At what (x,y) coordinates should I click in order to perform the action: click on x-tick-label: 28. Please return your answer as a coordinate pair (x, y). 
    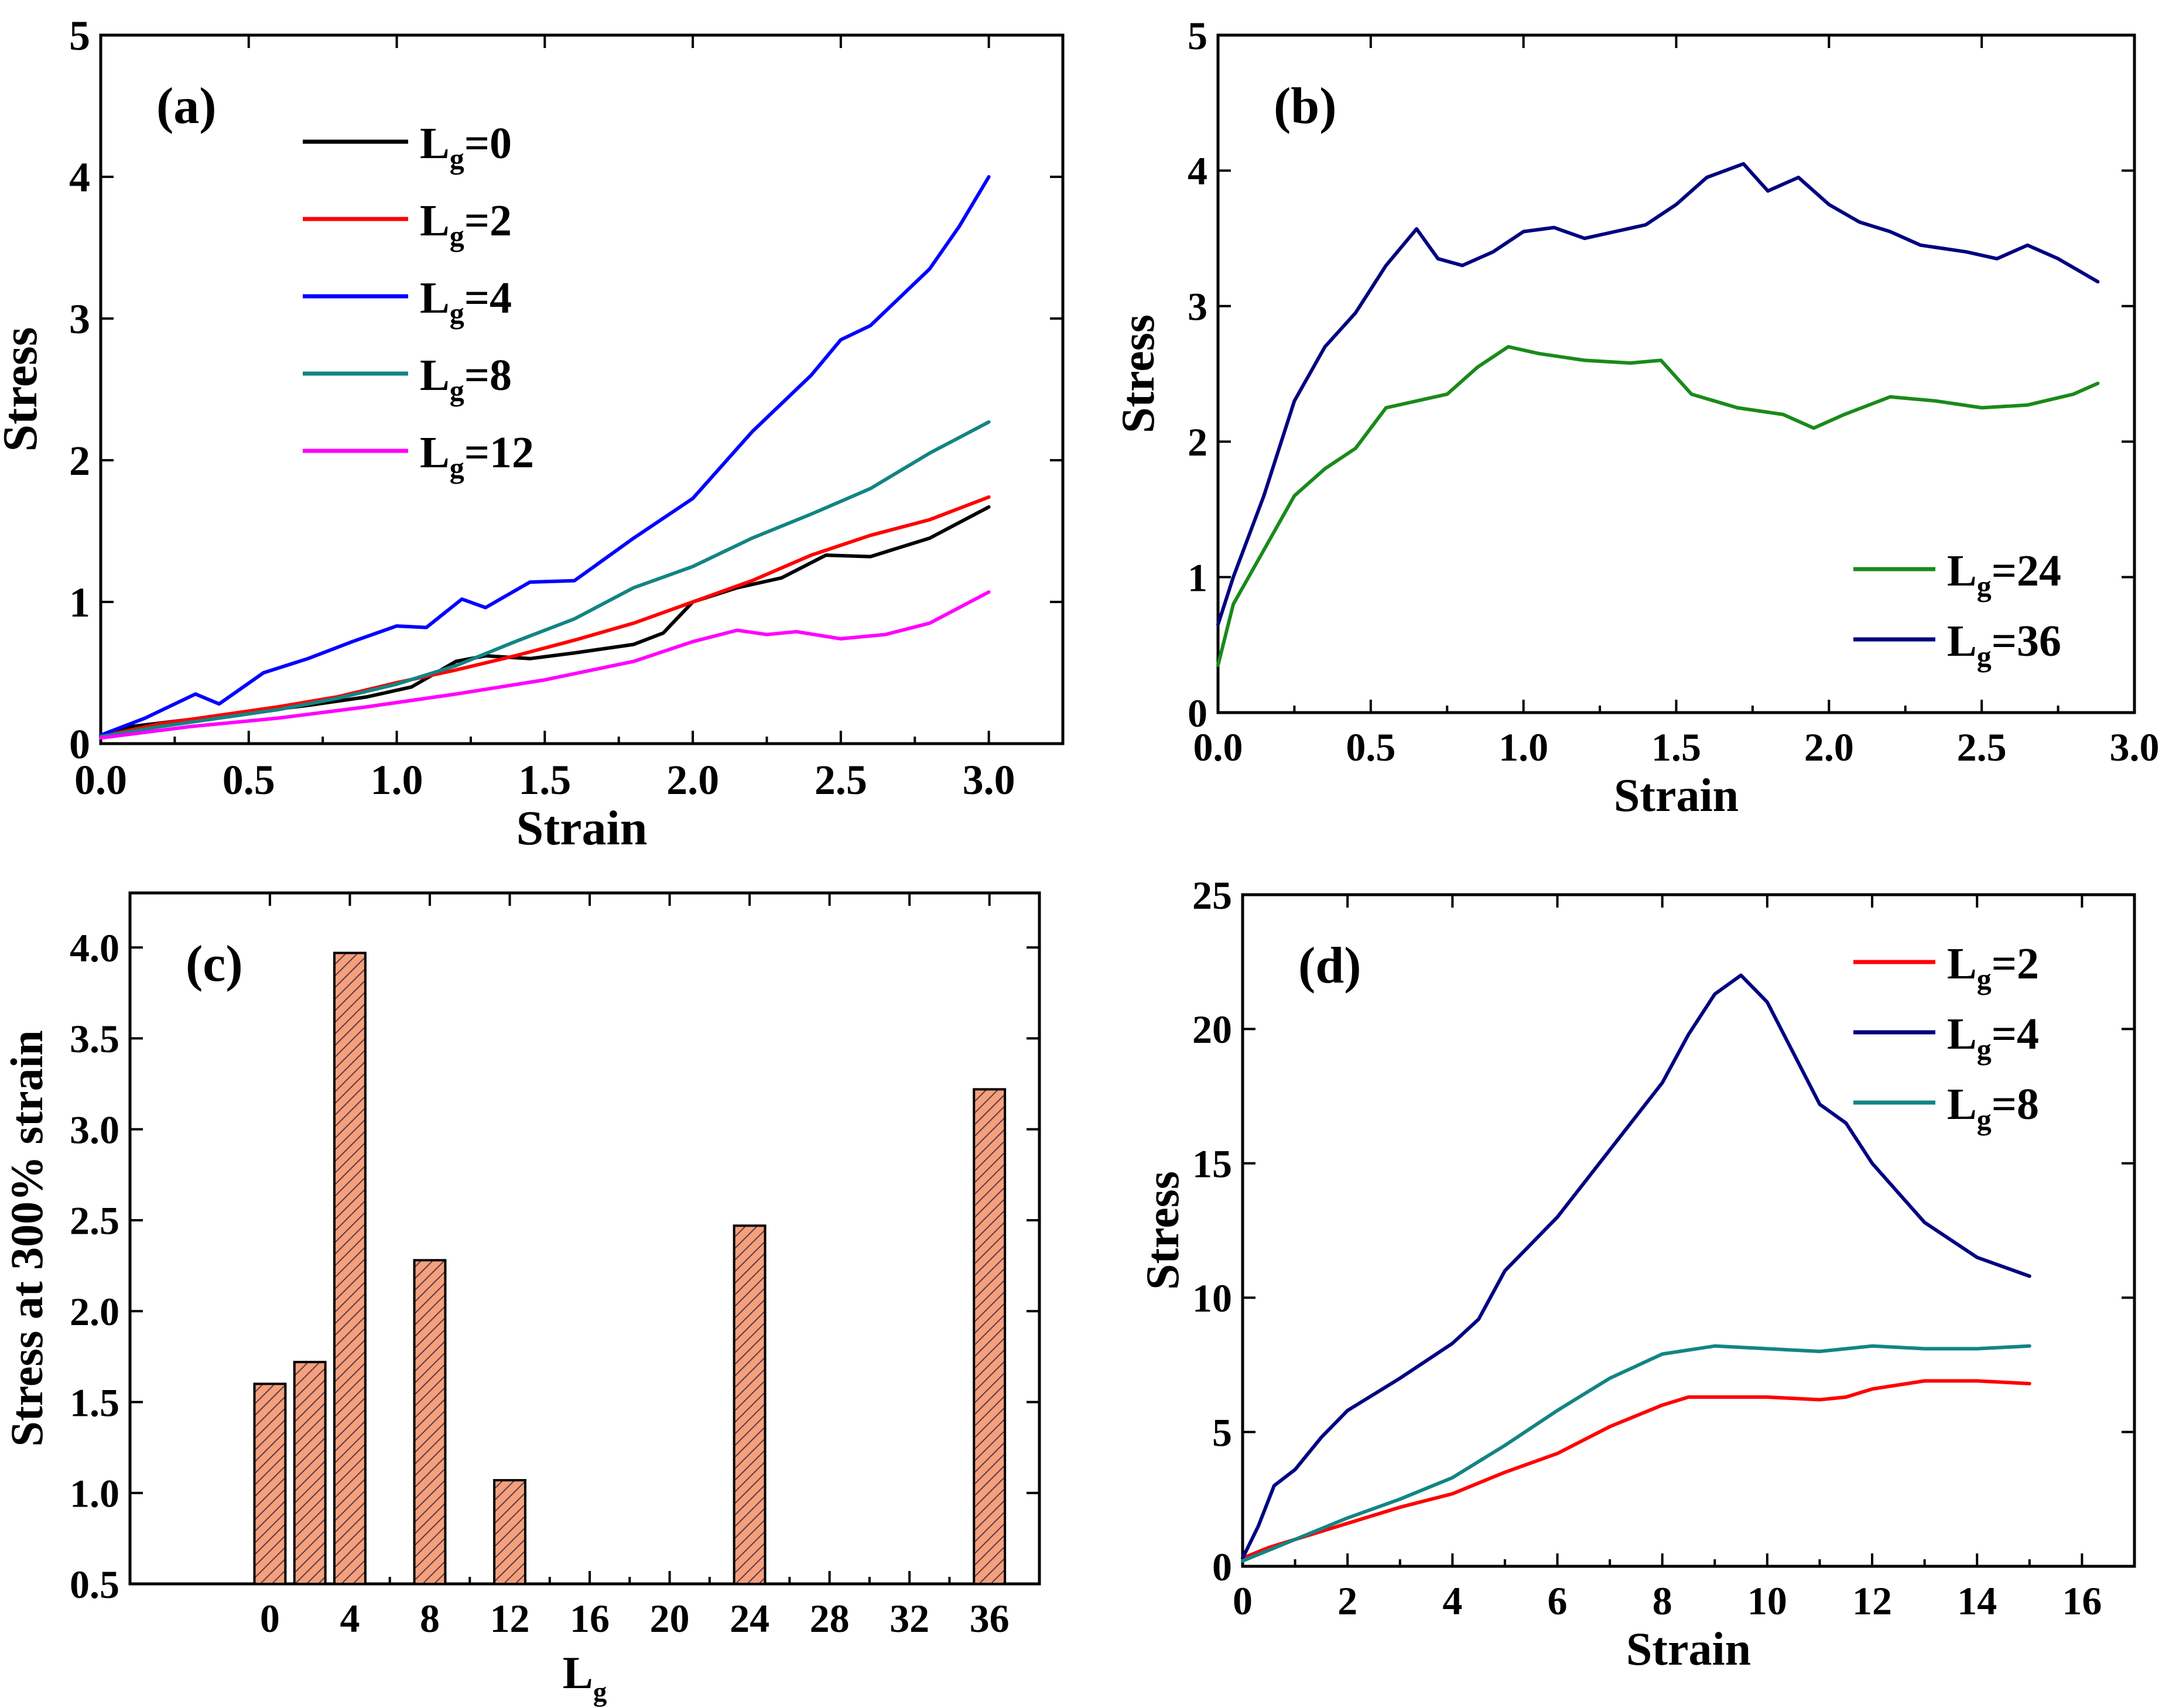
    Looking at the image, I should click on (830, 1618).